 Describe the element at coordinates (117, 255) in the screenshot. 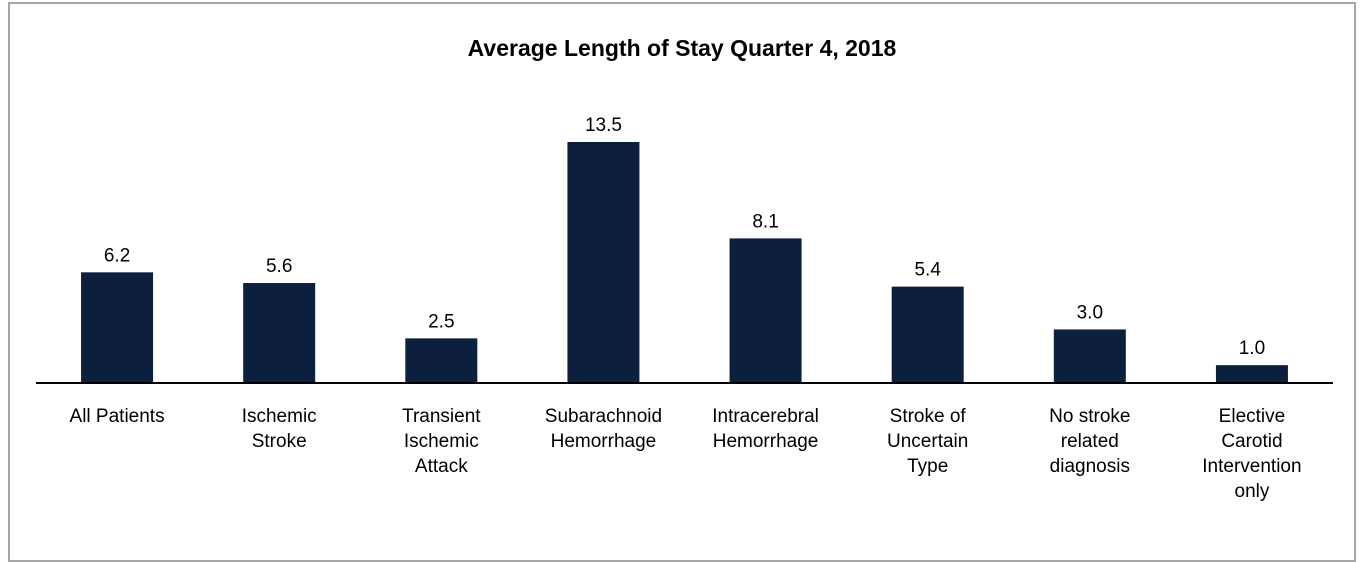

I see `data-label: 6.2` at that location.